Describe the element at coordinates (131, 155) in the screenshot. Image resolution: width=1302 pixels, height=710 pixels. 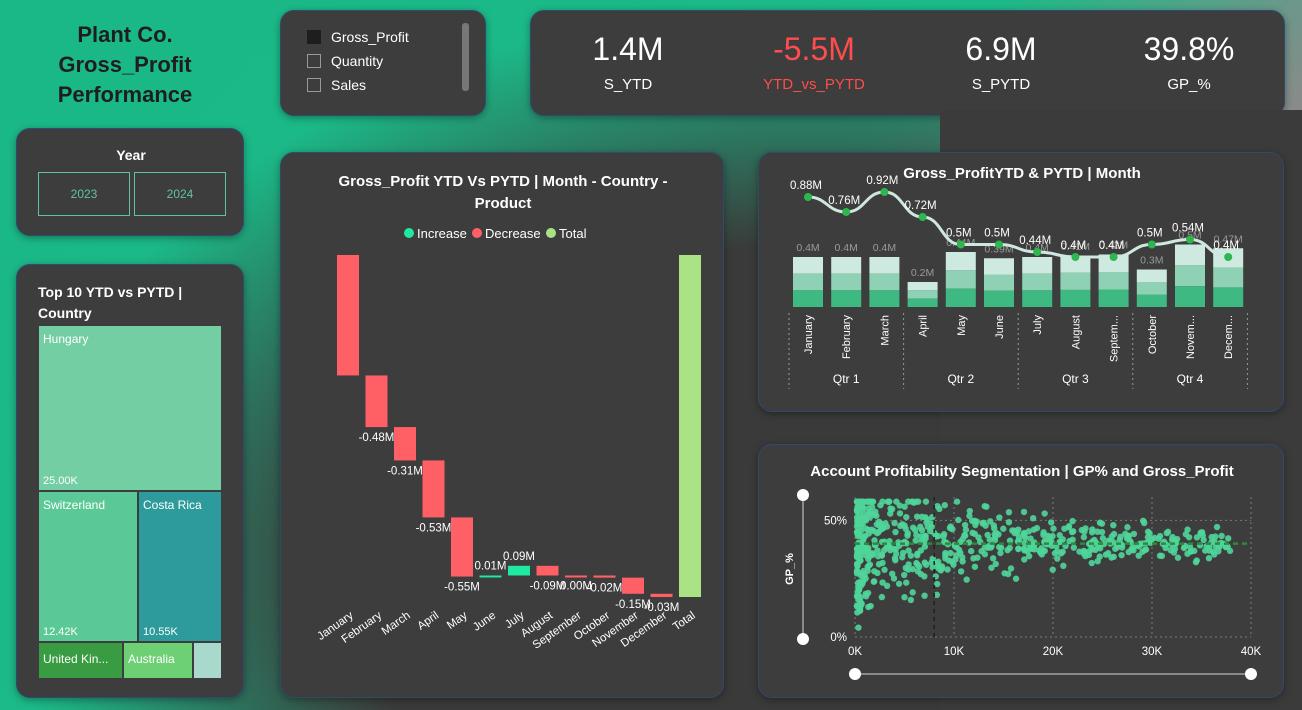
I see `year-slicer-title: Year` at that location.